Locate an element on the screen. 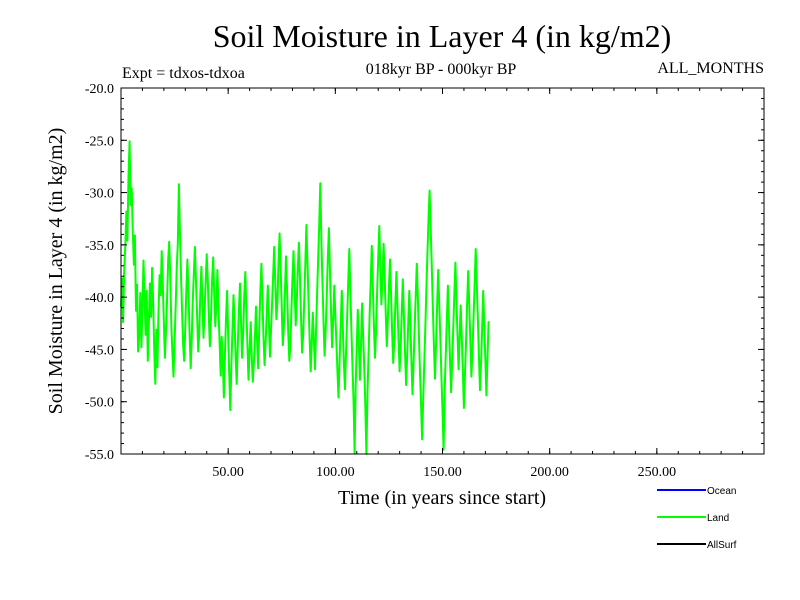 The height and width of the screenshot is (600, 800). x-tick-label: 50.00 is located at coordinates (228, 472).